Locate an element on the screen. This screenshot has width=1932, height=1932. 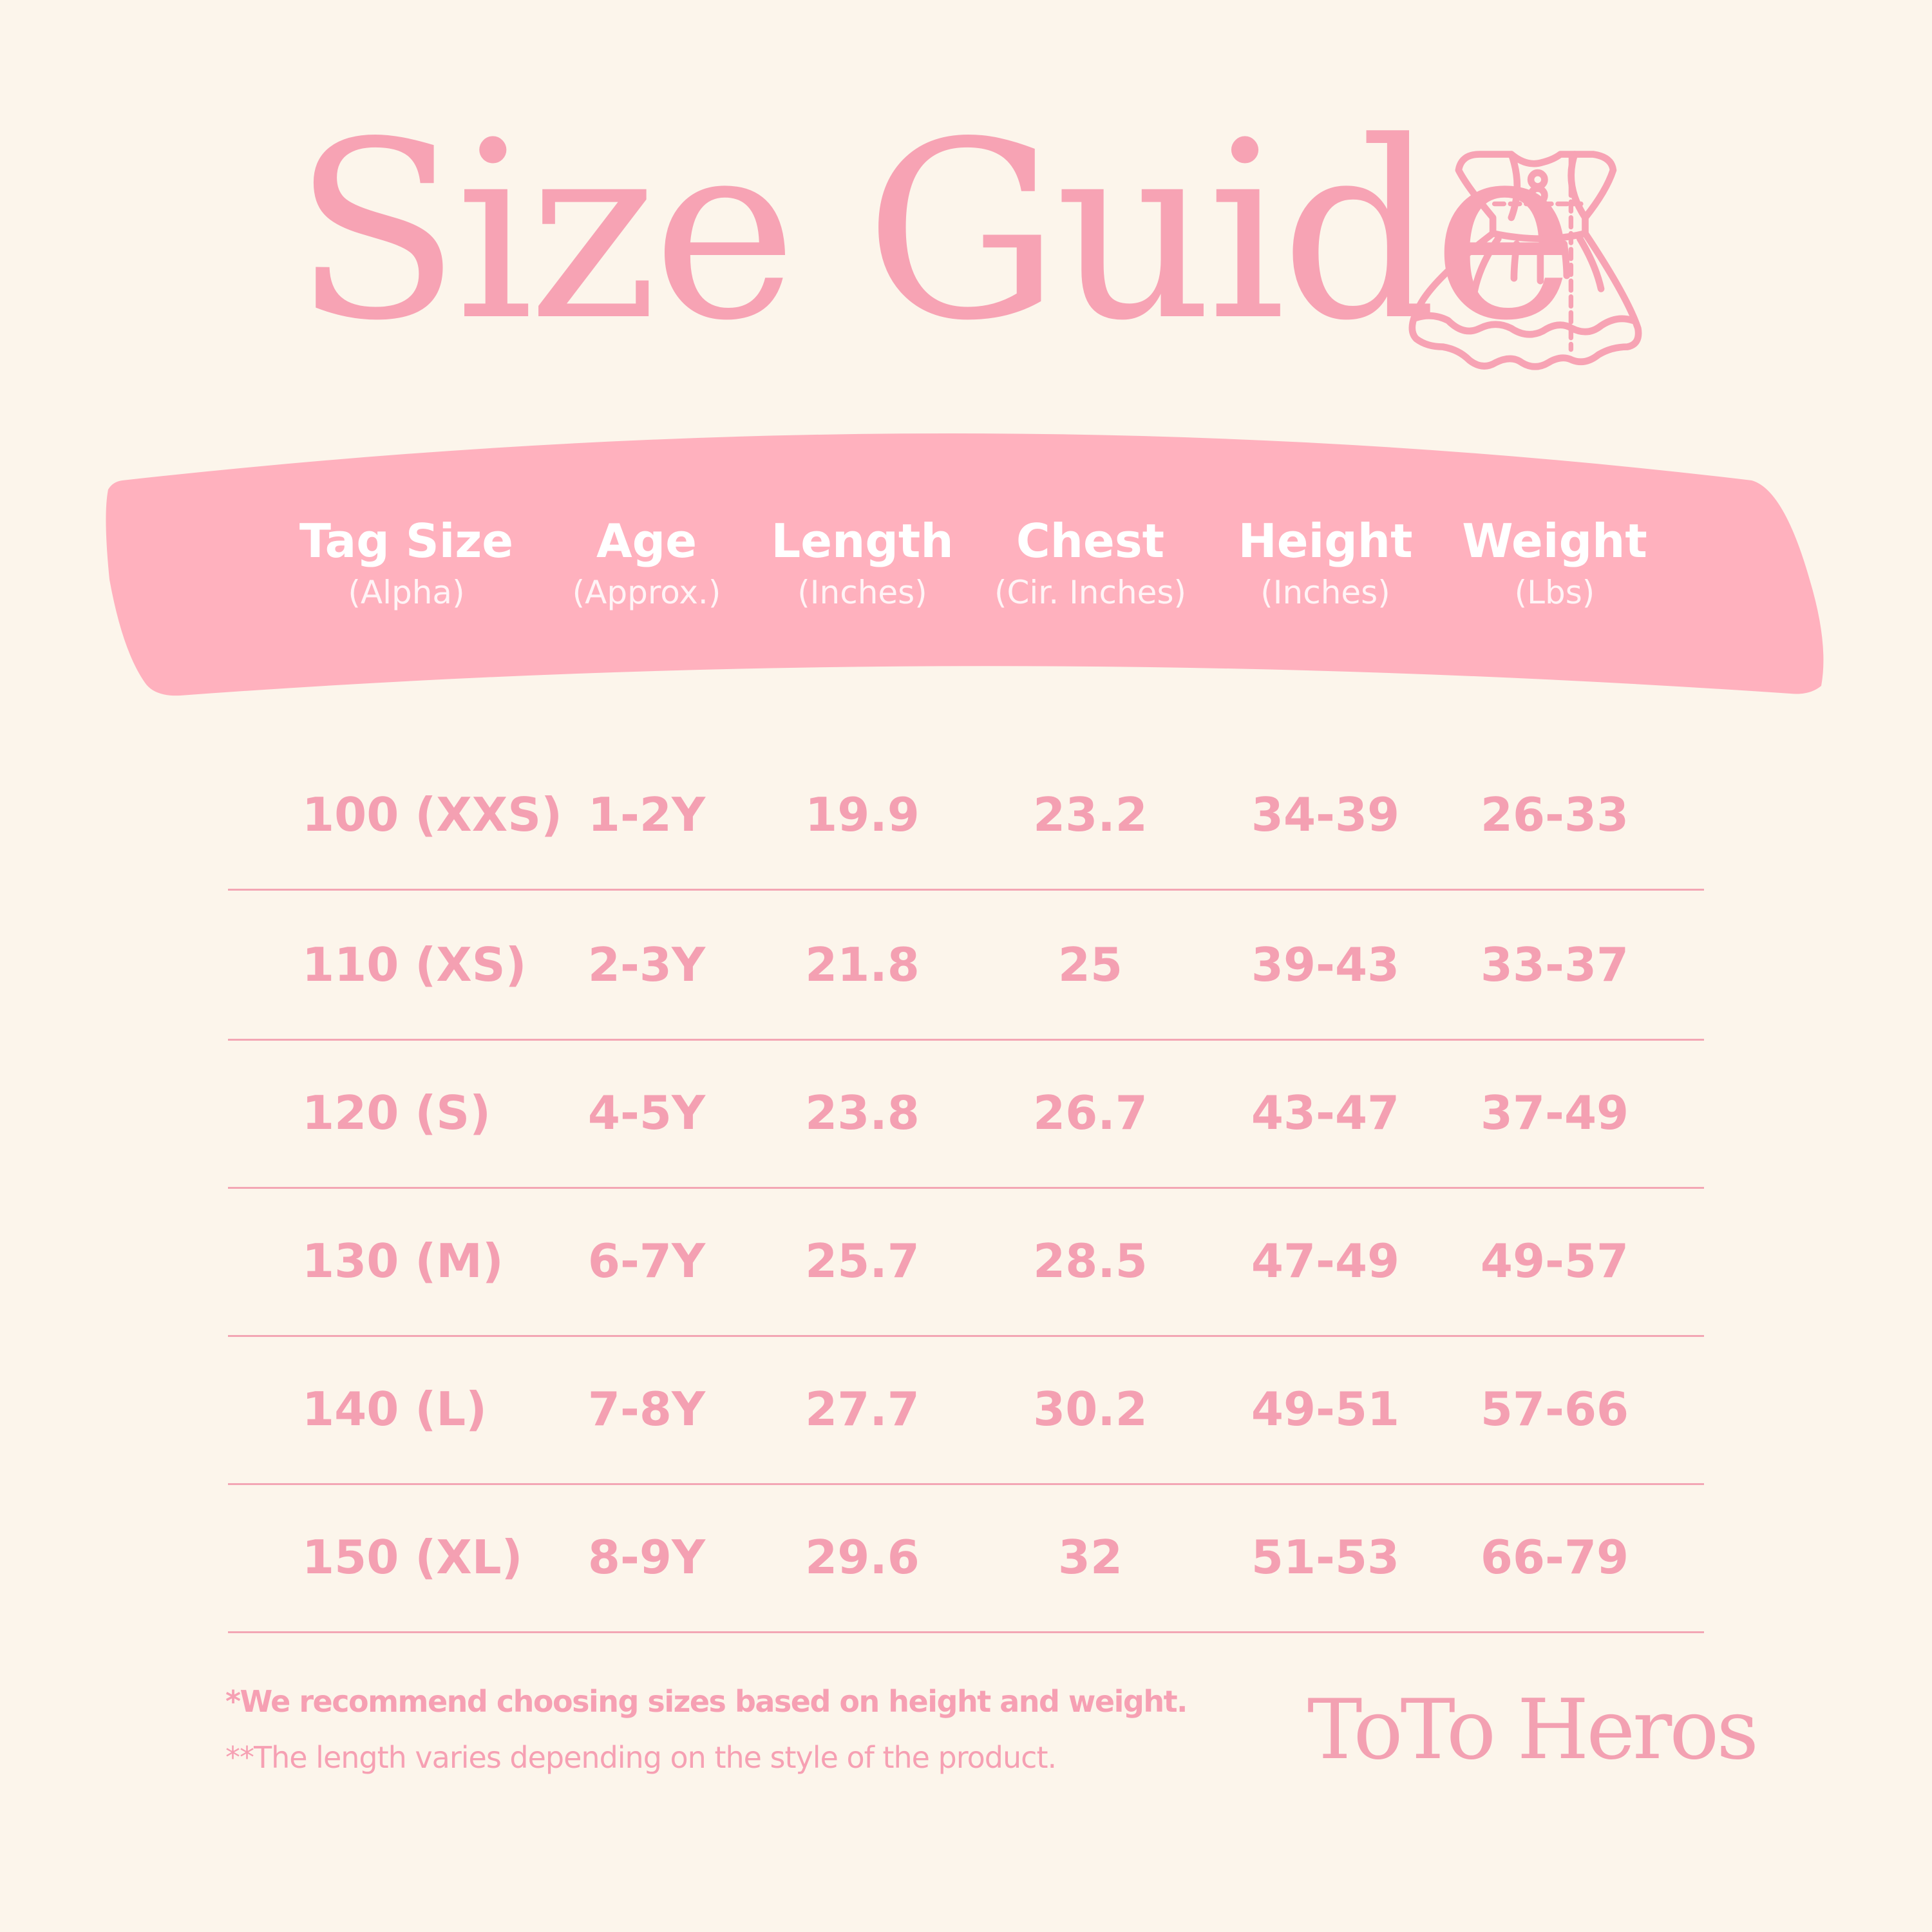
cell-weight: 37-49 is located at coordinates (1554, 1113).